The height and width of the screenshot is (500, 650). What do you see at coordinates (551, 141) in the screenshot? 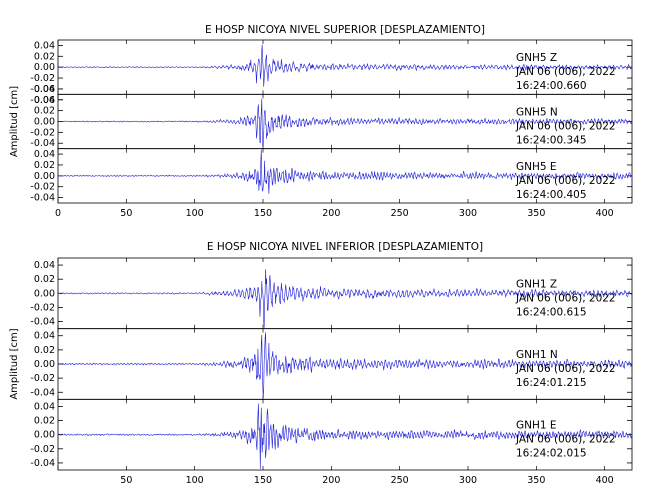
I see `event-time: 16:24:00.345` at bounding box center [551, 141].